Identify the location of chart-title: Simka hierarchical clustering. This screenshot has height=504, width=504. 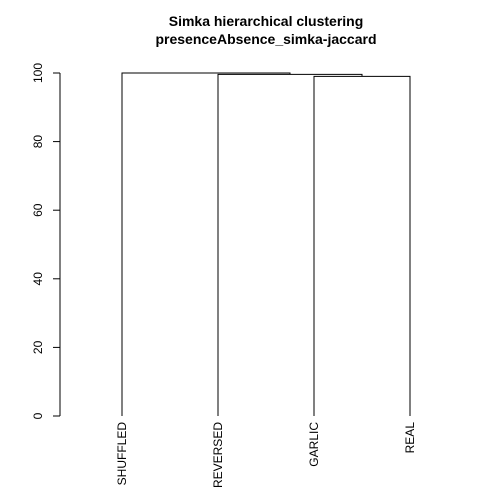
(266, 21).